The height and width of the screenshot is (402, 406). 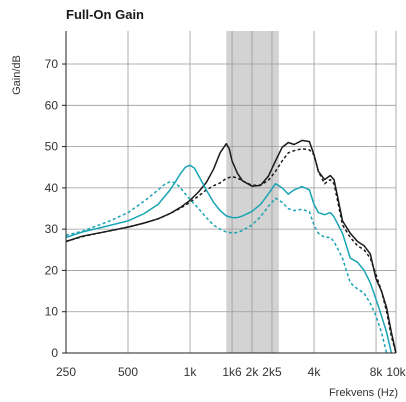 What do you see at coordinates (232, 372) in the screenshot?
I see `x-tick-label-1k6: 1k6` at bounding box center [232, 372].